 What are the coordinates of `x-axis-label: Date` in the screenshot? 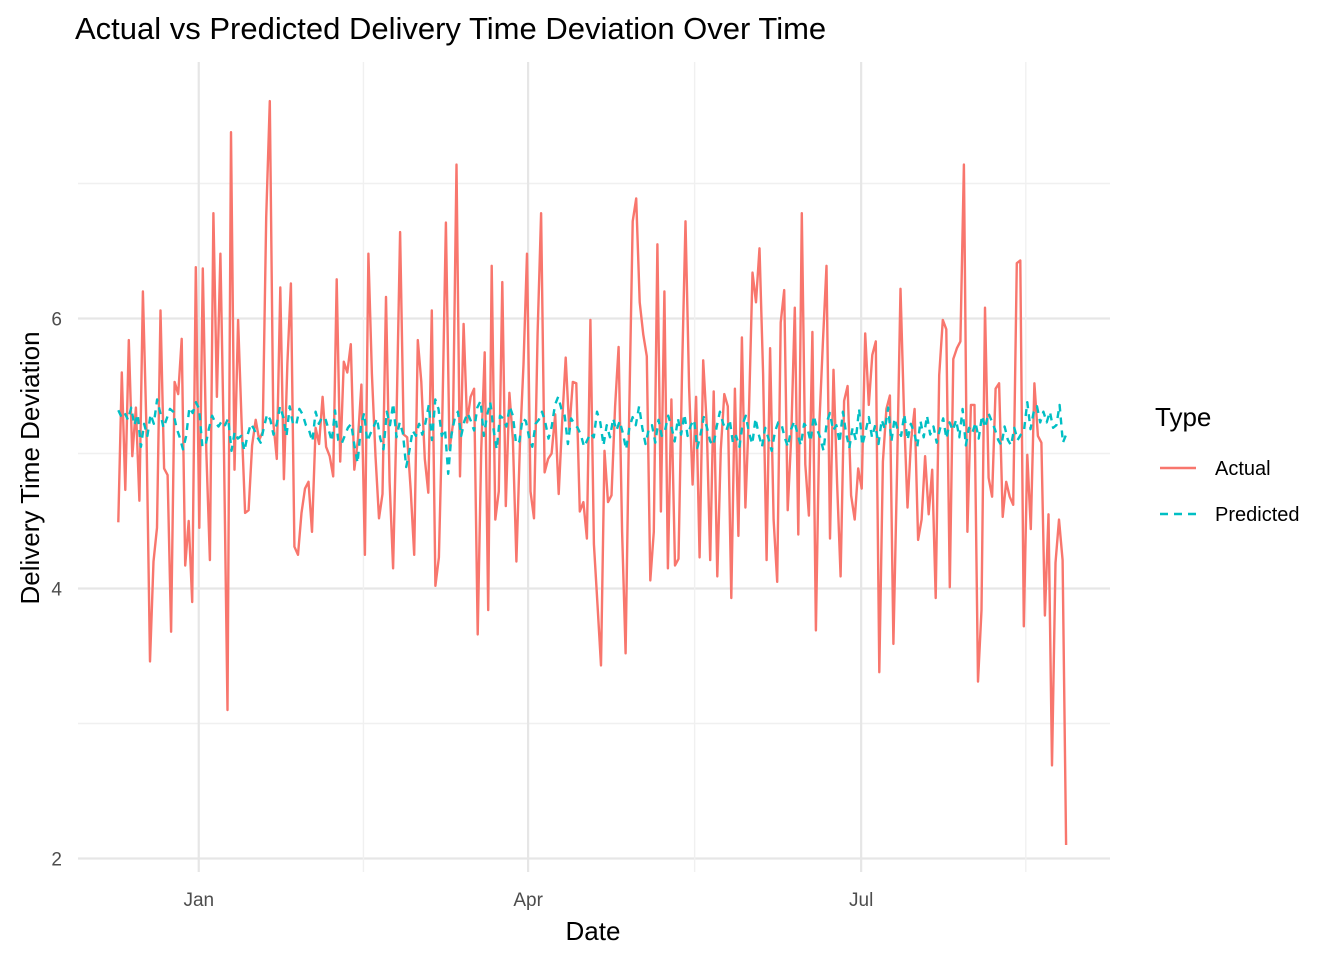 It's located at (593, 931).